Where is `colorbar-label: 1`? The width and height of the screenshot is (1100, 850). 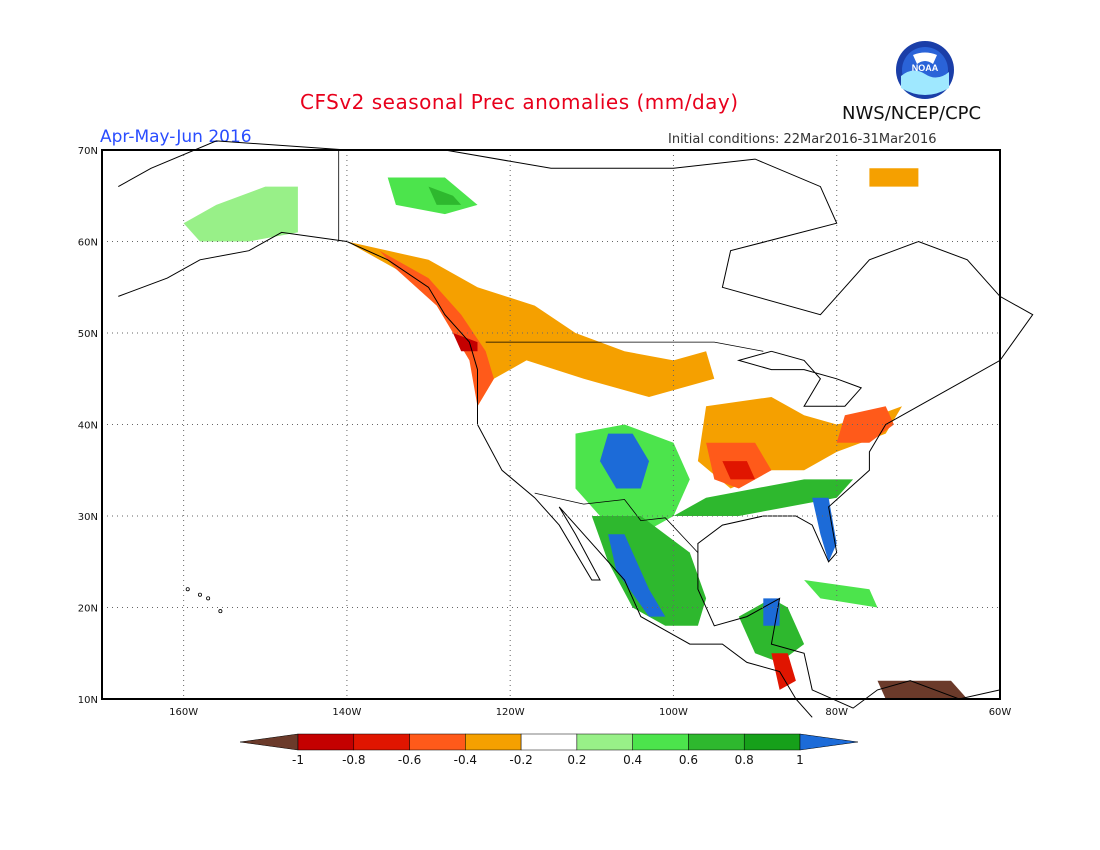 colorbar-label: 1 is located at coordinates (800, 760).